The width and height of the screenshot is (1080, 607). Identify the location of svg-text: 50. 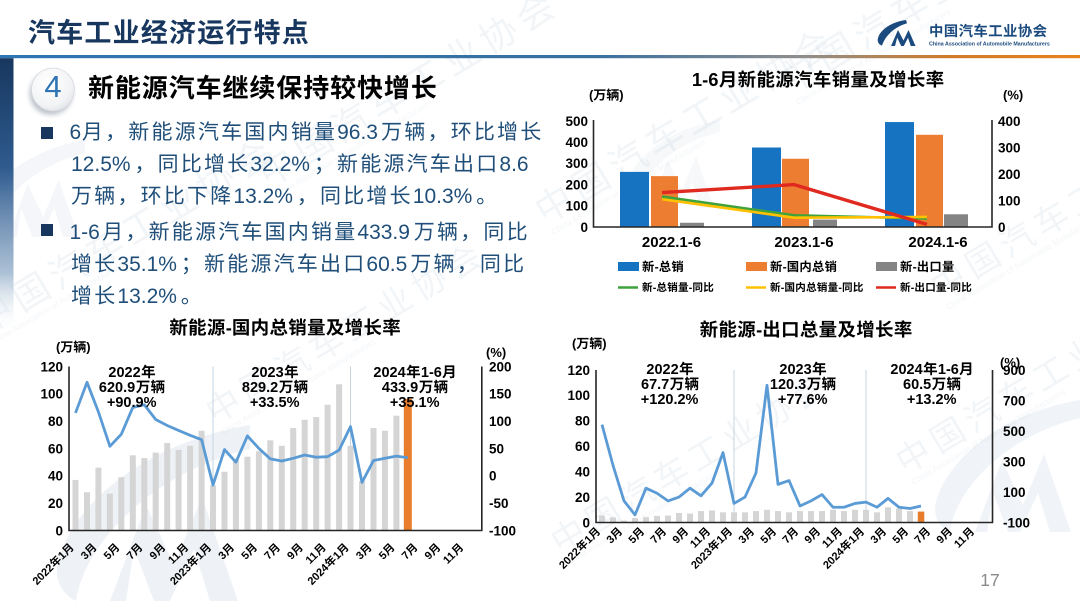
(496, 448).